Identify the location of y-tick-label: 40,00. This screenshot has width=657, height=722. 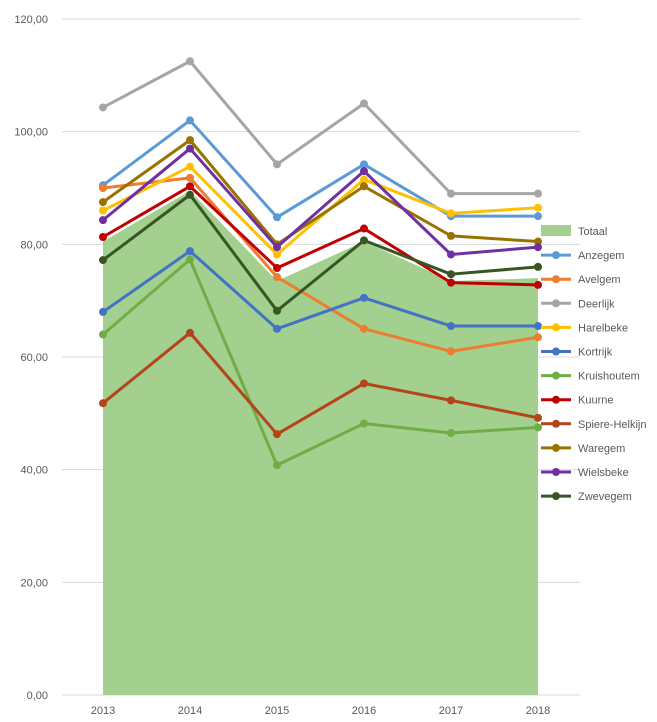
(34, 471).